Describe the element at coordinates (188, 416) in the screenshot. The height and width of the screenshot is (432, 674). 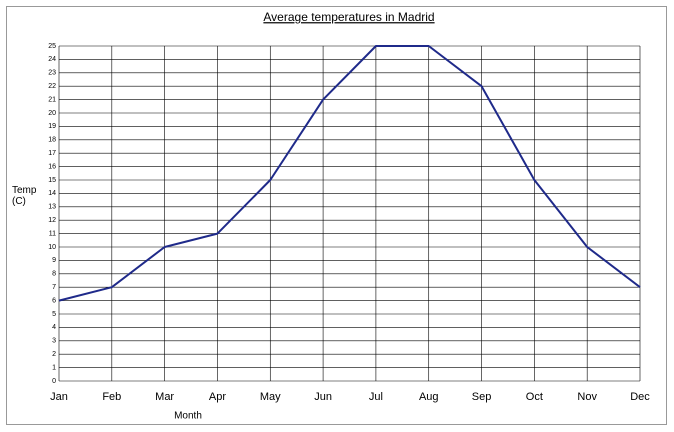
I see `x-axis-label: Month` at that location.